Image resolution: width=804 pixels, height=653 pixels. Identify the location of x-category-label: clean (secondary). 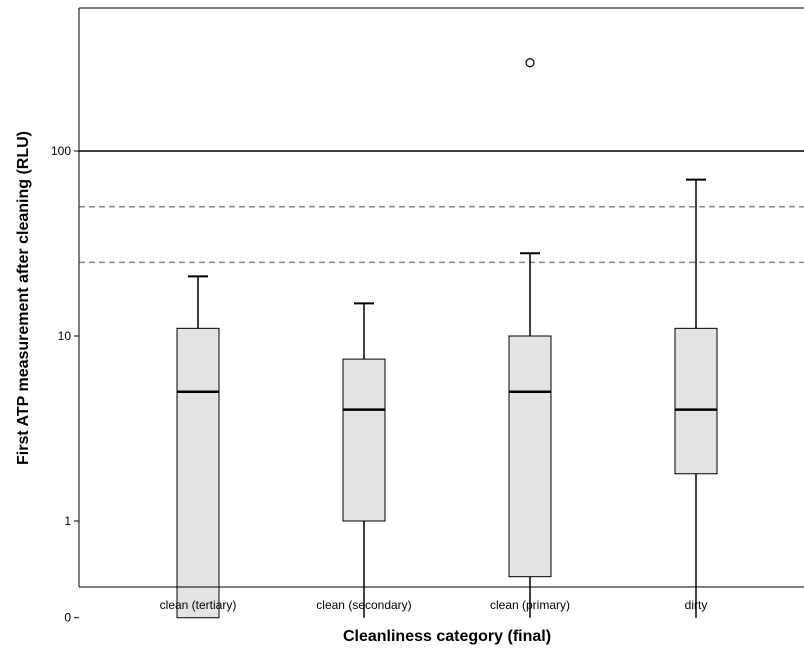
(363, 605).